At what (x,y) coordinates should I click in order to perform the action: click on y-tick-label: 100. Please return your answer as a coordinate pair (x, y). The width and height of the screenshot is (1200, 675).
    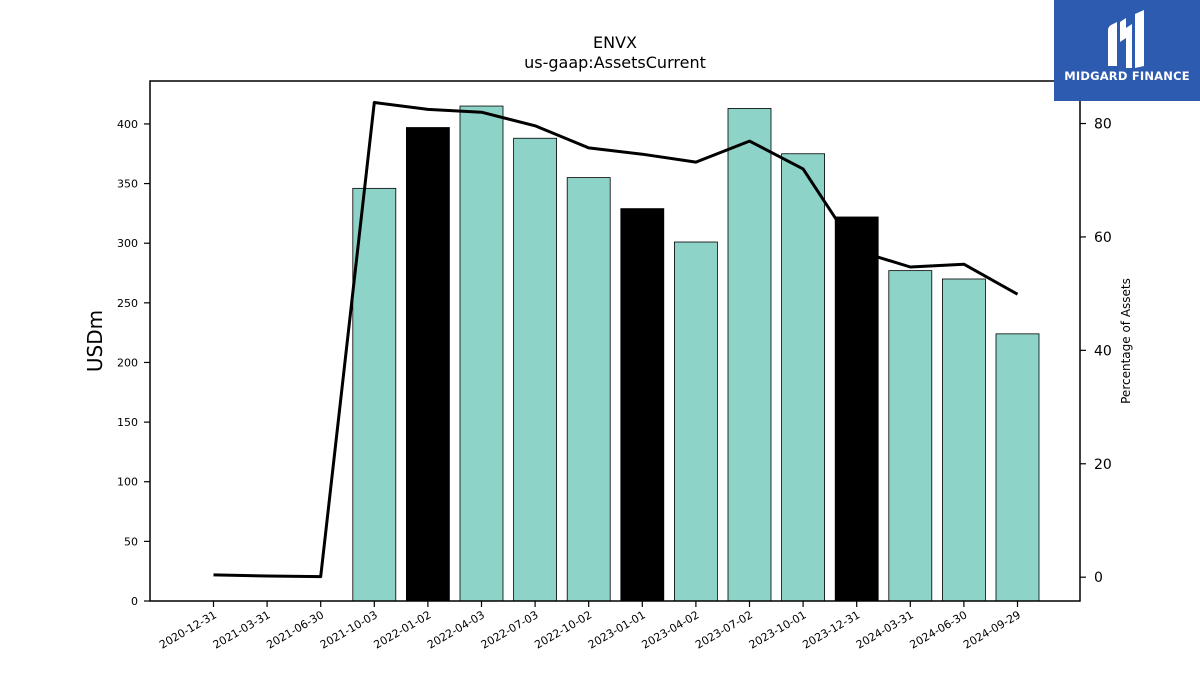
    Looking at the image, I should click on (127, 482).